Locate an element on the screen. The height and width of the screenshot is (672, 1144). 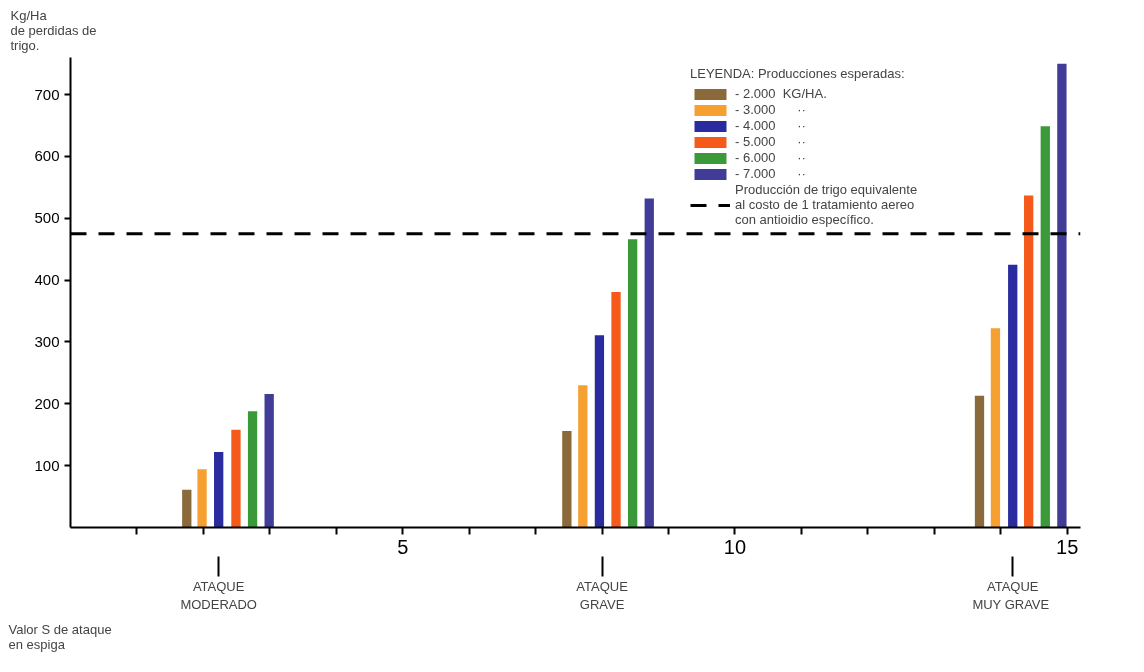
y-tick-label: 100 is located at coordinates (47, 465).